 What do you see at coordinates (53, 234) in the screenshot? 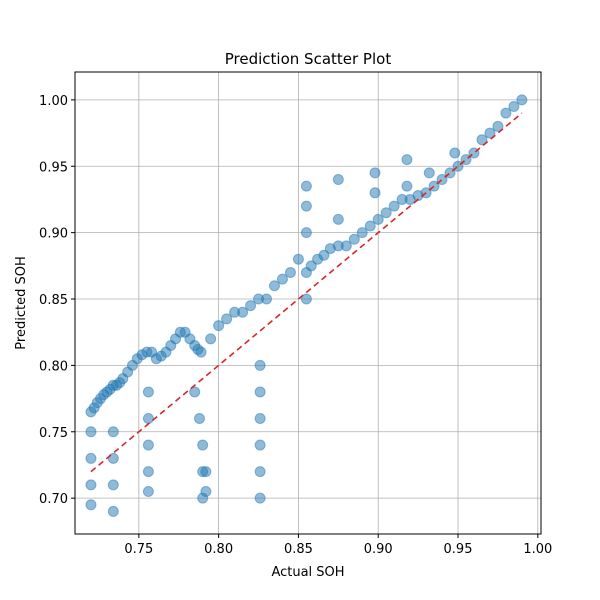
I see `y-tick-label: 0.90` at bounding box center [53, 234].